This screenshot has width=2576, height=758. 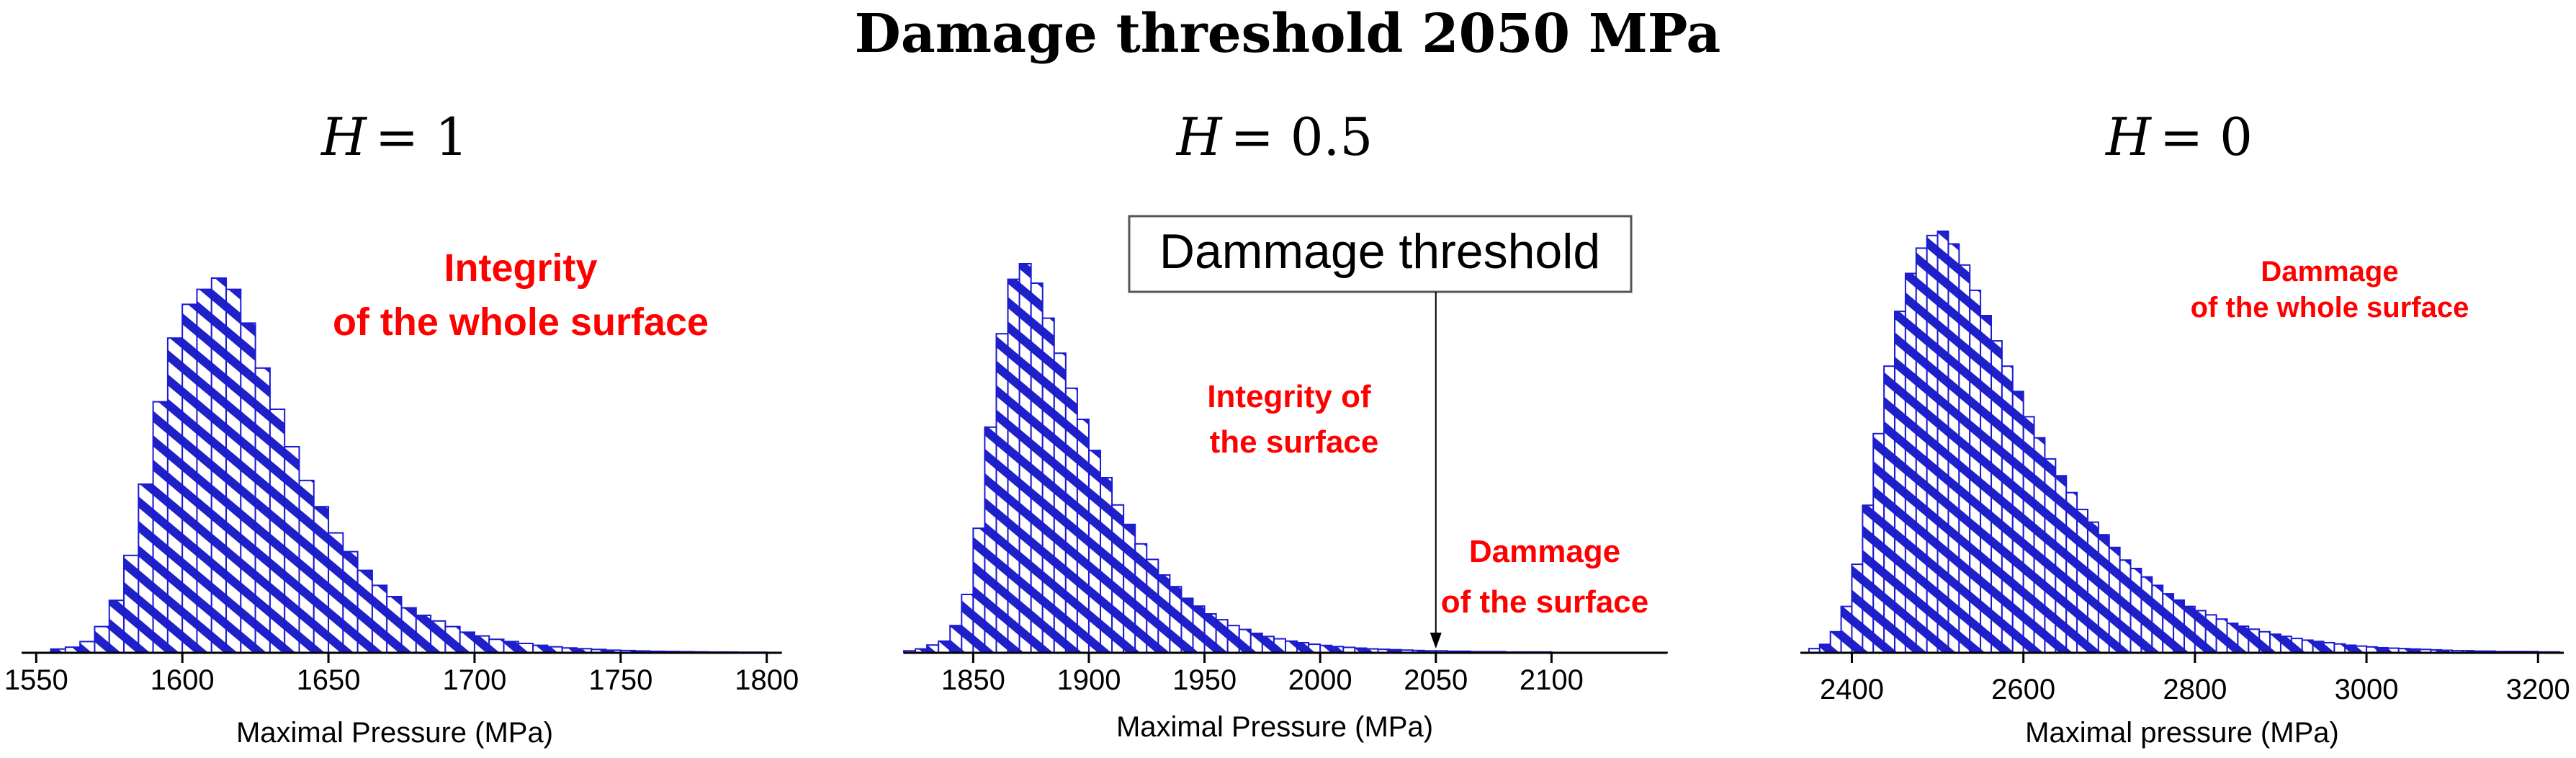 What do you see at coordinates (1436, 640) in the screenshot?
I see `threshold-pointer-arrowhead` at bounding box center [1436, 640].